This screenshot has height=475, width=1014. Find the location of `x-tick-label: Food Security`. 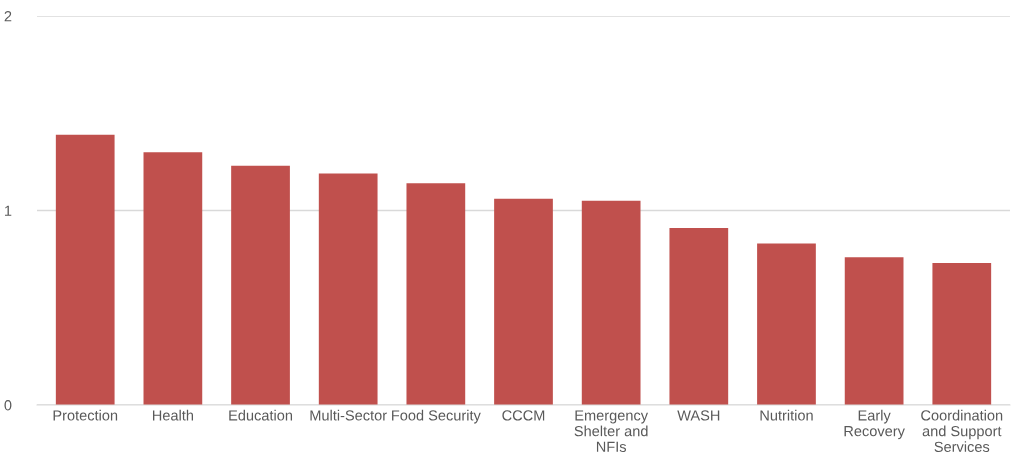

x-tick-label: Food Security is located at coordinates (436, 416).